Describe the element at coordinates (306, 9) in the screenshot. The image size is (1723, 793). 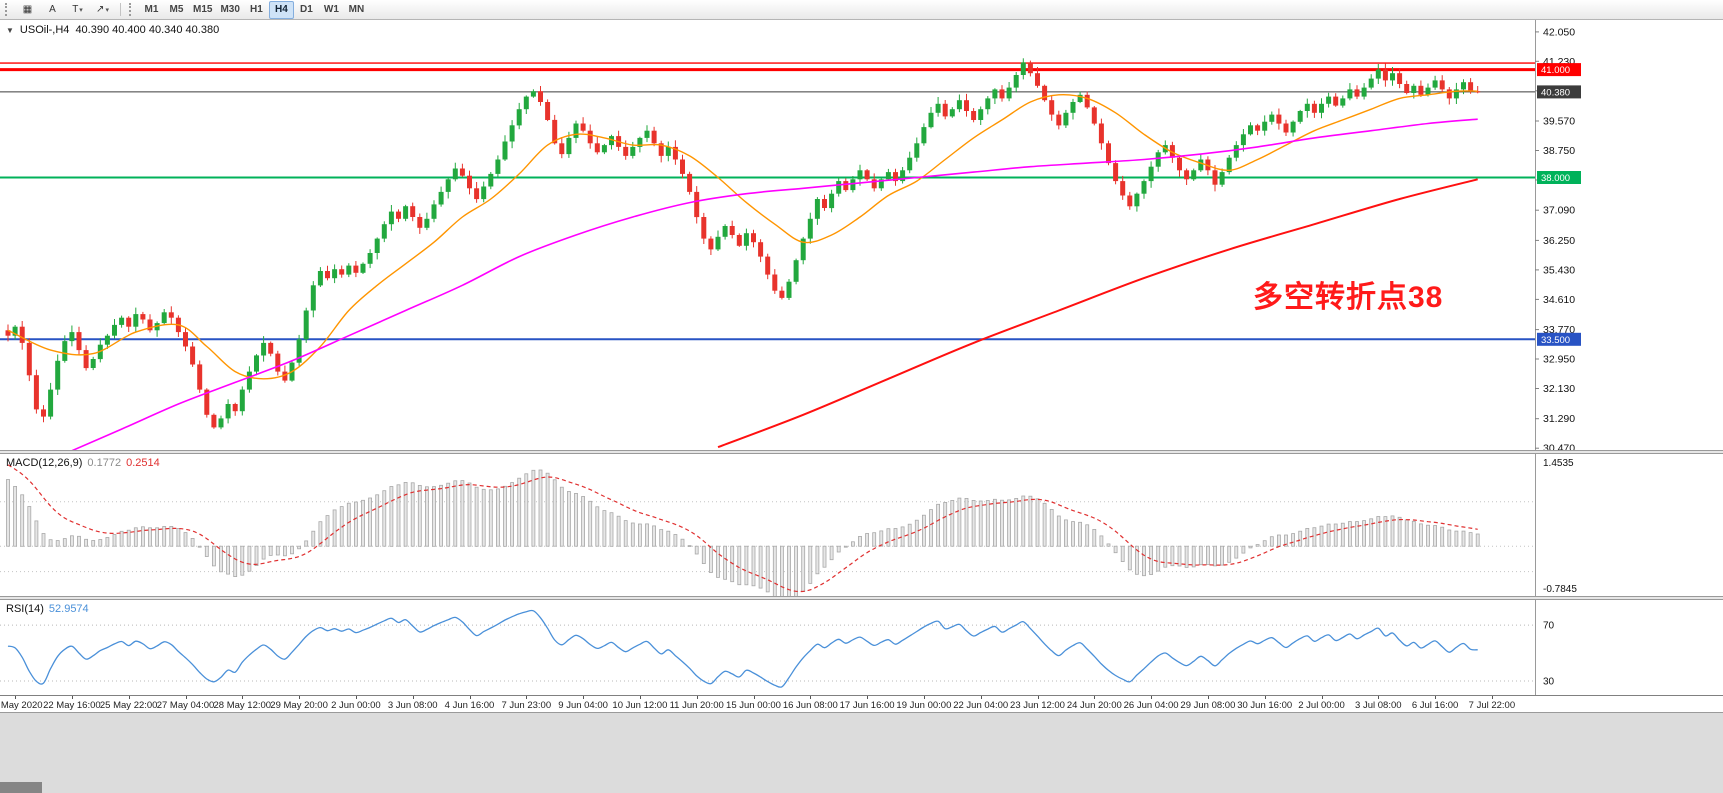
I see `timeframe-d1: D1` at that location.